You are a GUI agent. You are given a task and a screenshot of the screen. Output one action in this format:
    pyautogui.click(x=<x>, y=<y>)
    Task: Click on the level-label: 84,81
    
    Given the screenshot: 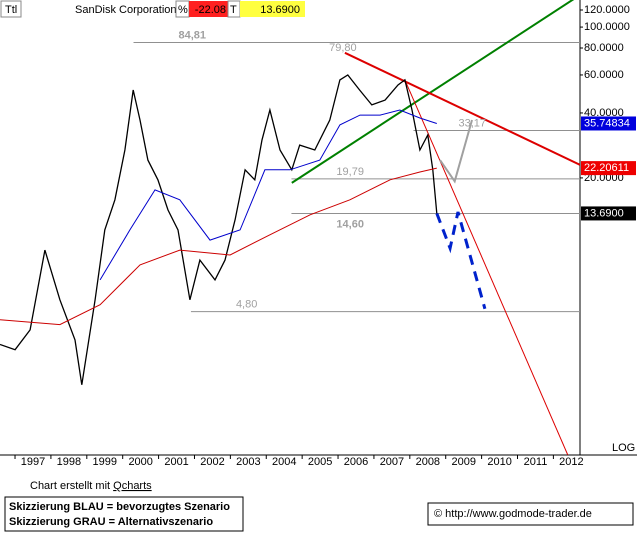 What is the action you would take?
    pyautogui.click(x=193, y=35)
    